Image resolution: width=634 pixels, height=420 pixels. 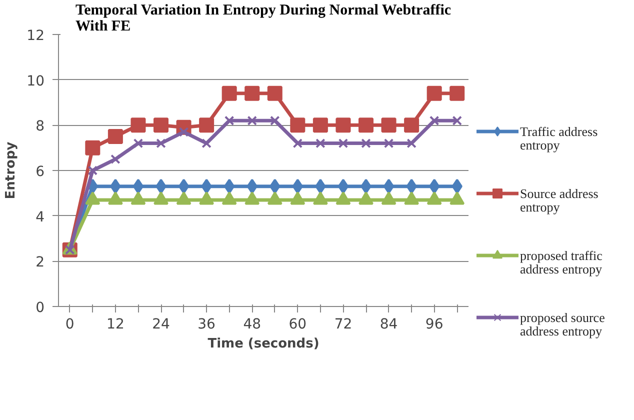 What do you see at coordinates (40, 126) in the screenshot?
I see `y-tick-label: 8` at bounding box center [40, 126].